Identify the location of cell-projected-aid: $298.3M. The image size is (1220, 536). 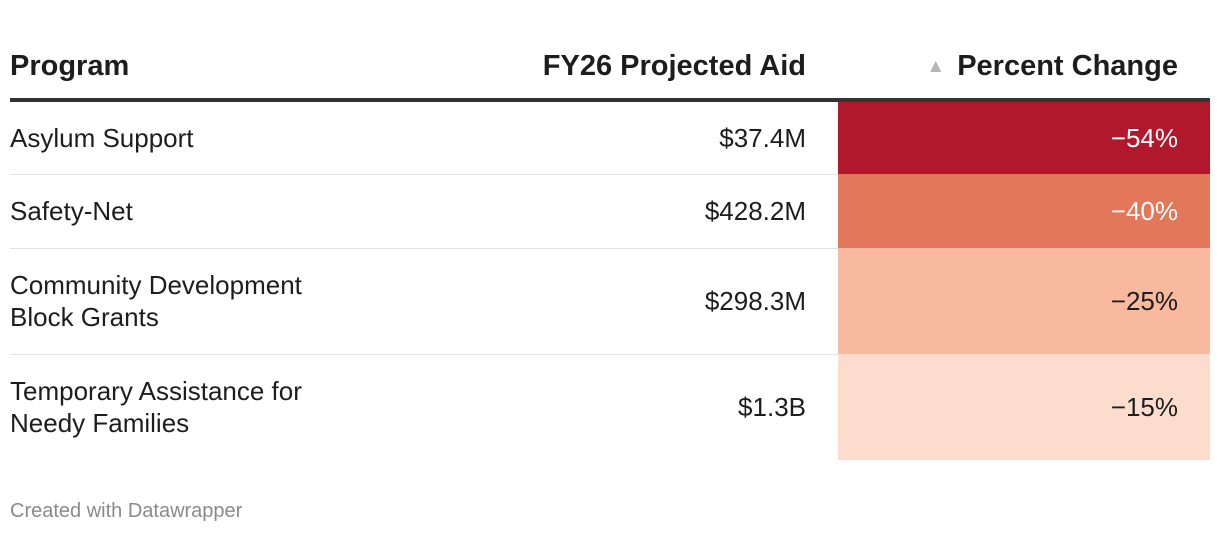
(634, 301).